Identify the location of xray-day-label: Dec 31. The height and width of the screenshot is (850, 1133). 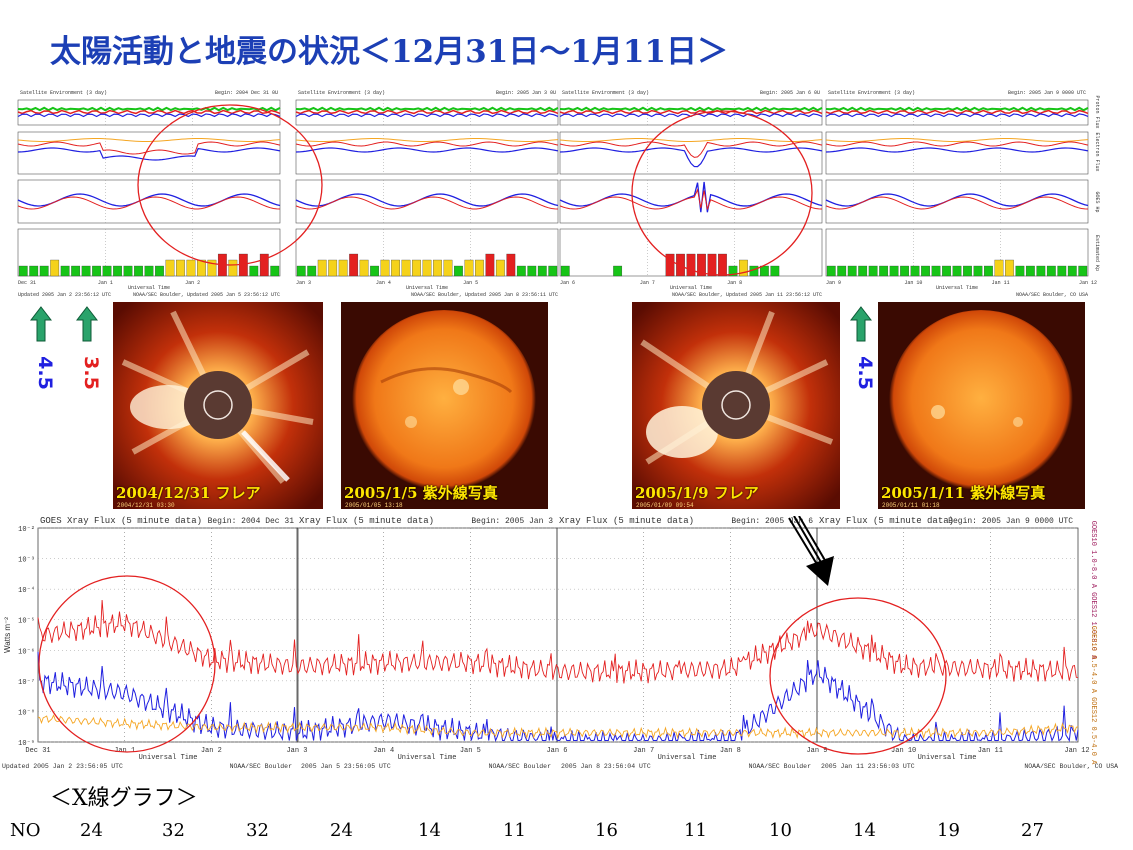
(37, 751).